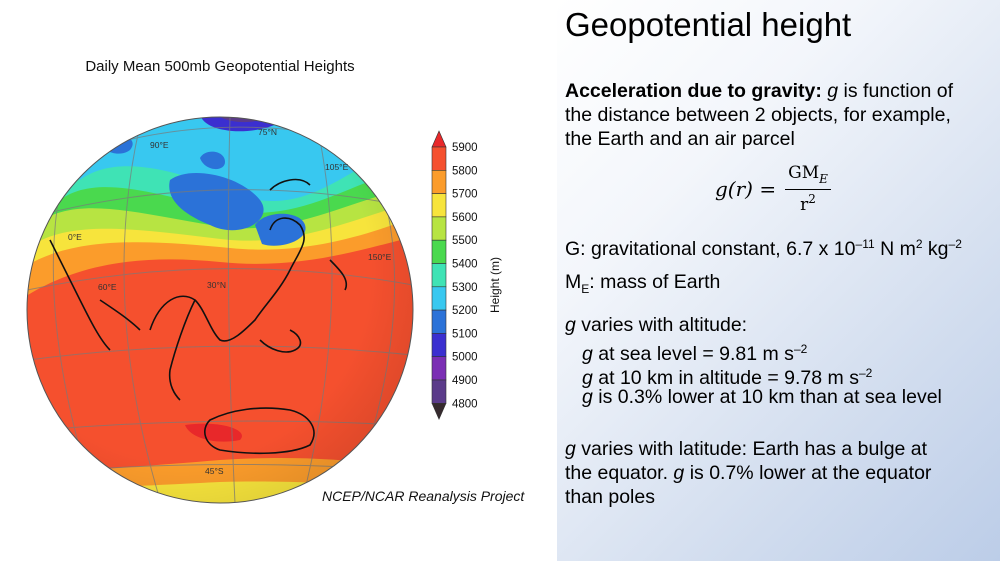 This screenshot has width=1000, height=561. What do you see at coordinates (746, 189) in the screenshot?
I see `formula-lhs: g(r) =` at bounding box center [746, 189].